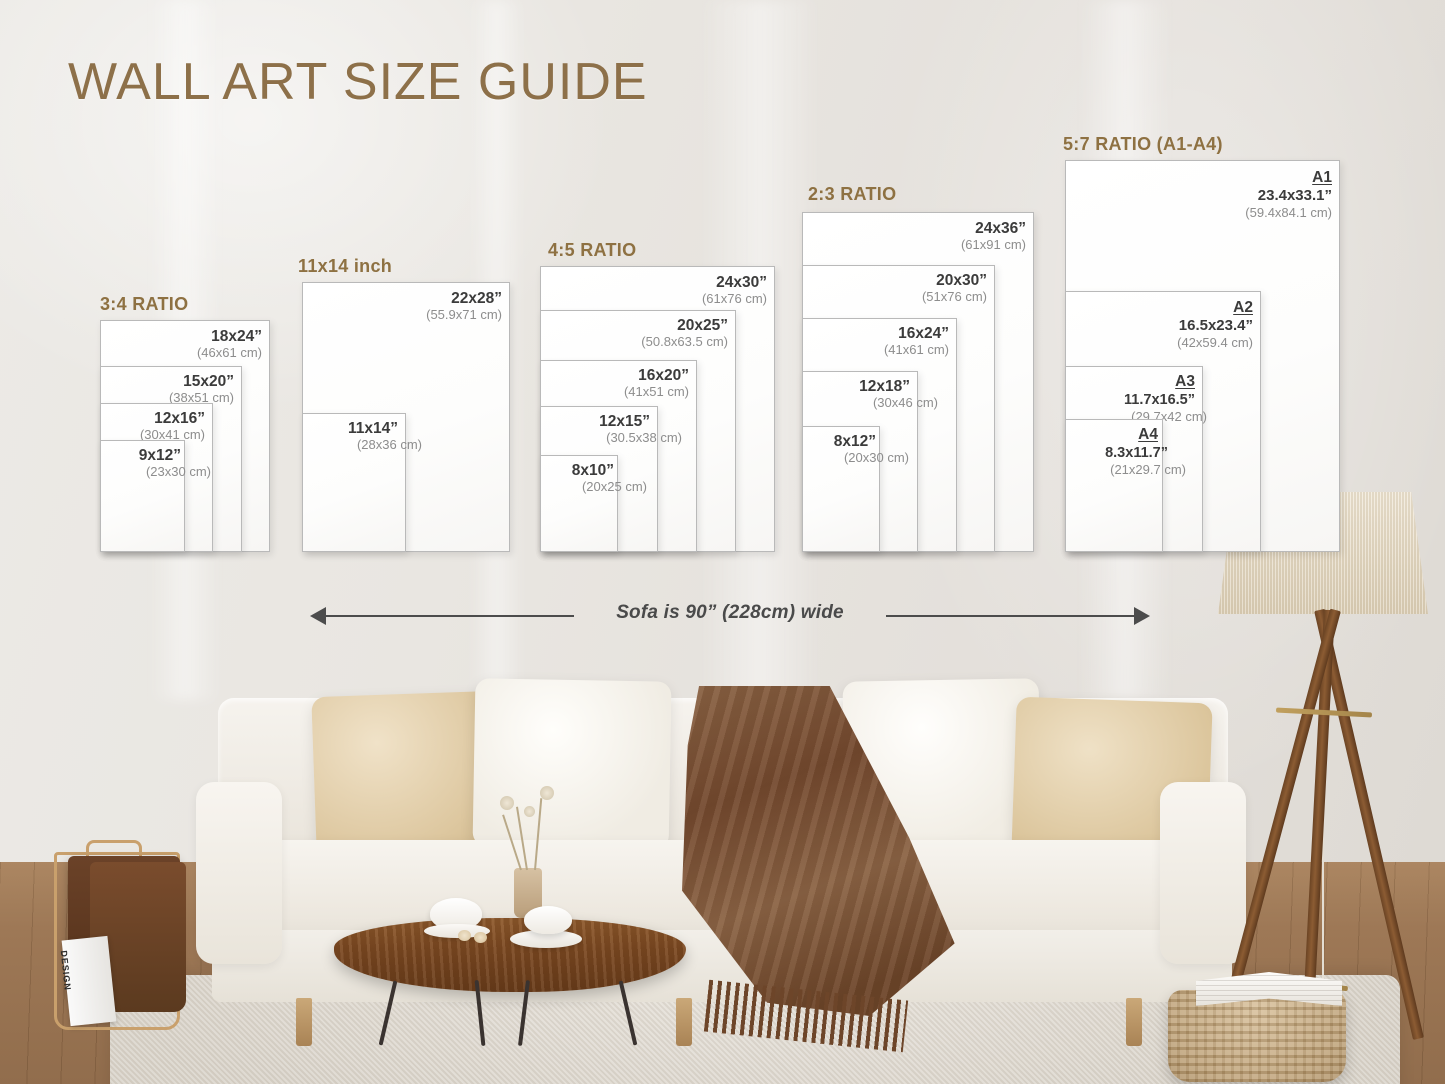 The image size is (1445, 1084). Describe the element at coordinates (898, 394) in the screenshot. I see `frame-label-12x18: 12x18” (30x46 cm)` at that location.